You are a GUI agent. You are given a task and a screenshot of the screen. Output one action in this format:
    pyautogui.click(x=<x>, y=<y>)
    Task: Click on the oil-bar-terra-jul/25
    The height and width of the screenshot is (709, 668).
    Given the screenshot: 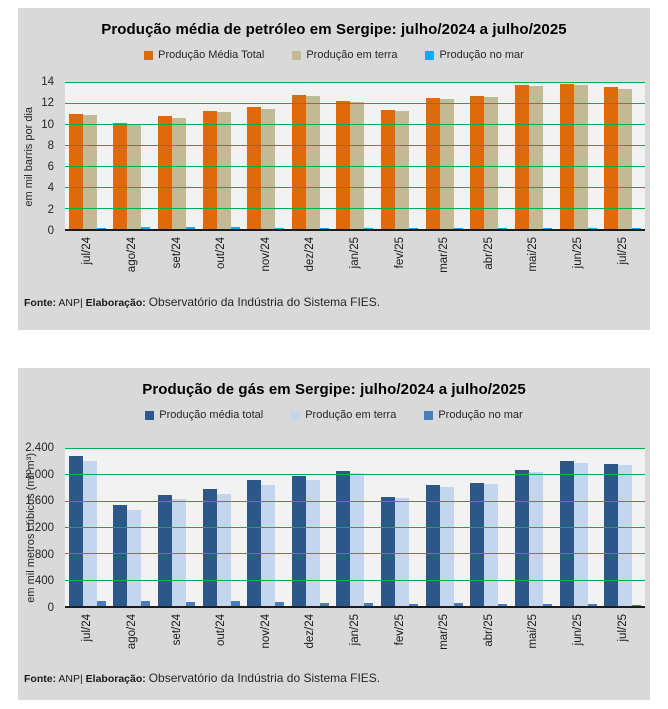 What is the action you would take?
    pyautogui.click(x=625, y=158)
    